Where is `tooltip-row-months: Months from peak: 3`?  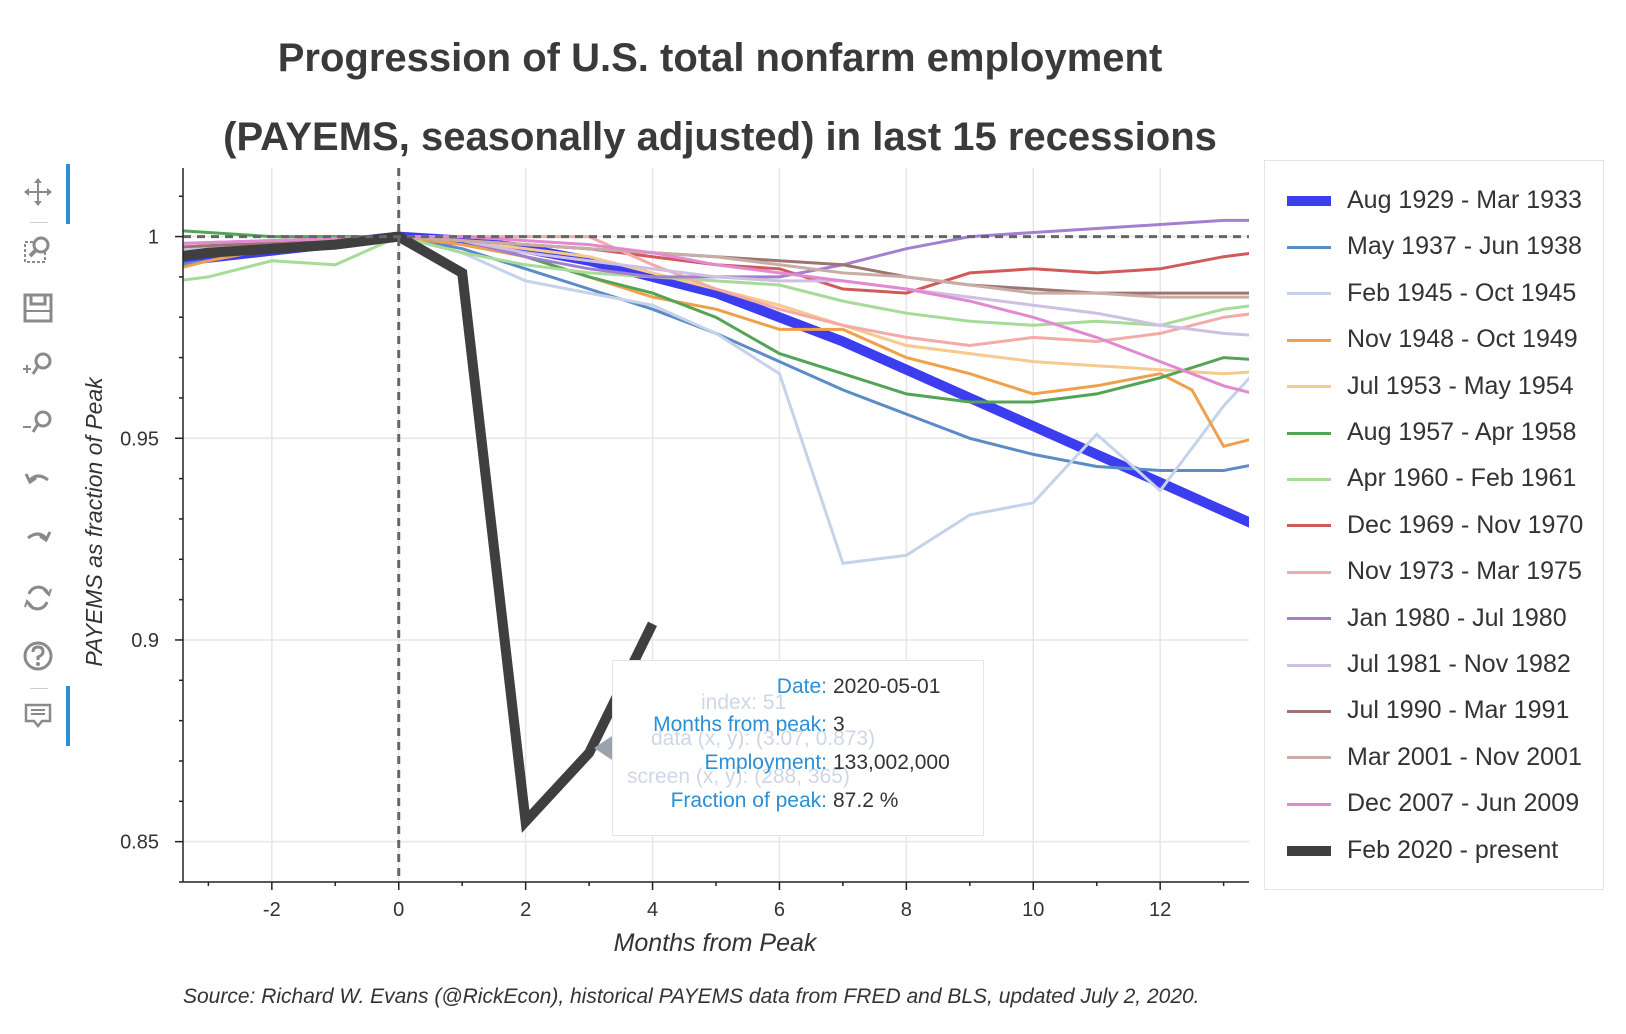
tooltip-row-months: Months from peak: 3 is located at coordinates (749, 724).